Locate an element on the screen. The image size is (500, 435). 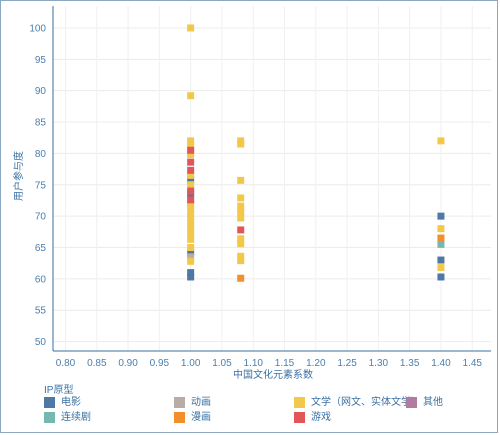
x-tick-label: 0.80 is located at coordinates (66, 363).